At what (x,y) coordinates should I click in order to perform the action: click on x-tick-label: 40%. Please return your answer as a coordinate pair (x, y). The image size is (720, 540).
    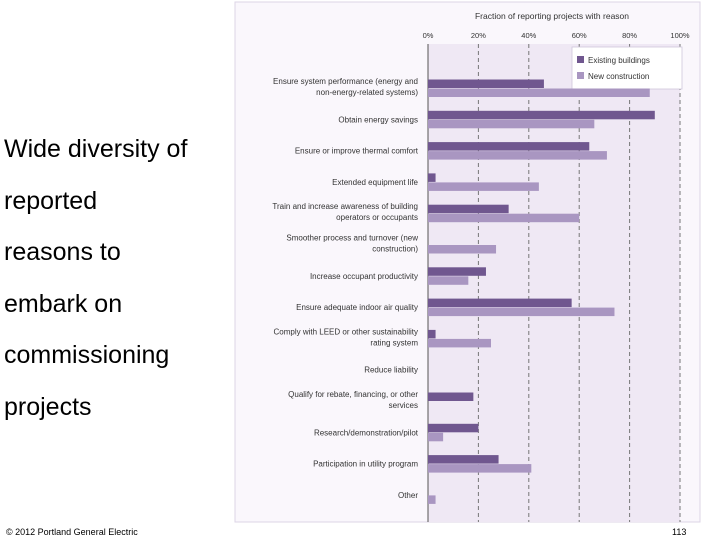
    Looking at the image, I should click on (528, 35).